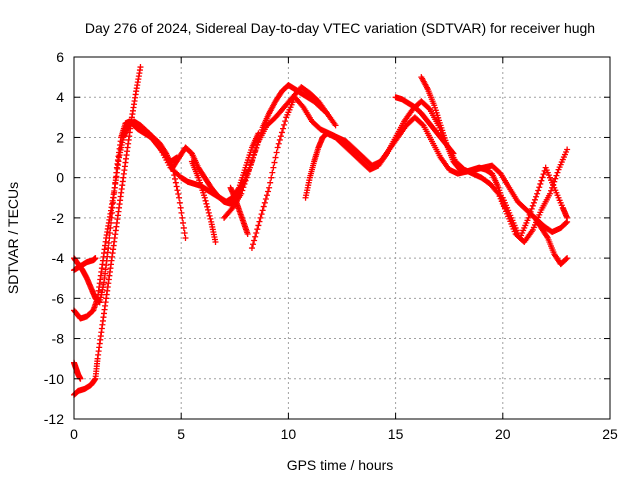 This screenshot has height=480, width=640. What do you see at coordinates (344, 434) in the screenshot?
I see `x-tick-labels: 0 5 10 15 20 25` at bounding box center [344, 434].